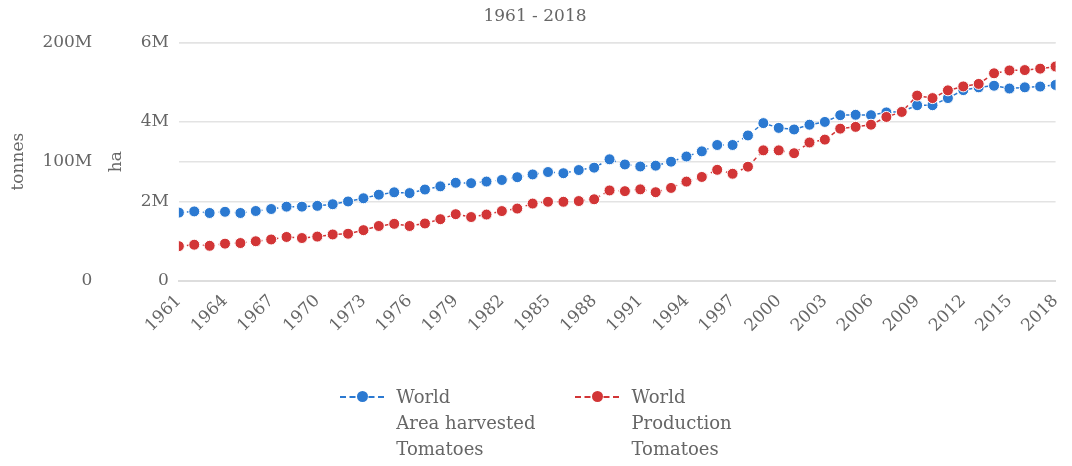 The height and width of the screenshot is (466, 1072). What do you see at coordinates (681, 423) in the screenshot?
I see `legend-label: World Production Tomatoes` at bounding box center [681, 423].